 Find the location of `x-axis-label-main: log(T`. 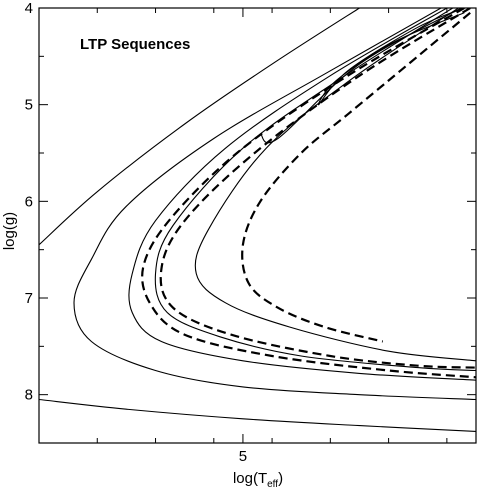

x-axis-label-main: log(T is located at coordinates (250, 478).